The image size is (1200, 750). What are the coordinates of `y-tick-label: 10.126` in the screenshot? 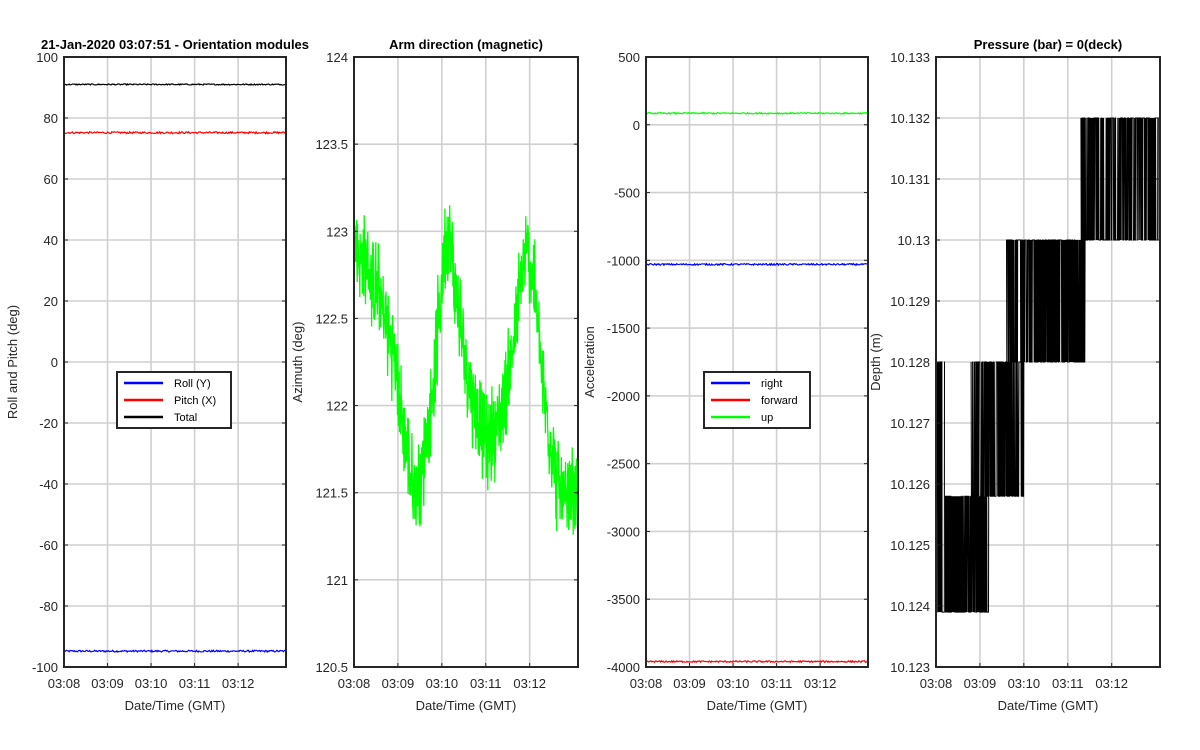 It's located at (910, 484).